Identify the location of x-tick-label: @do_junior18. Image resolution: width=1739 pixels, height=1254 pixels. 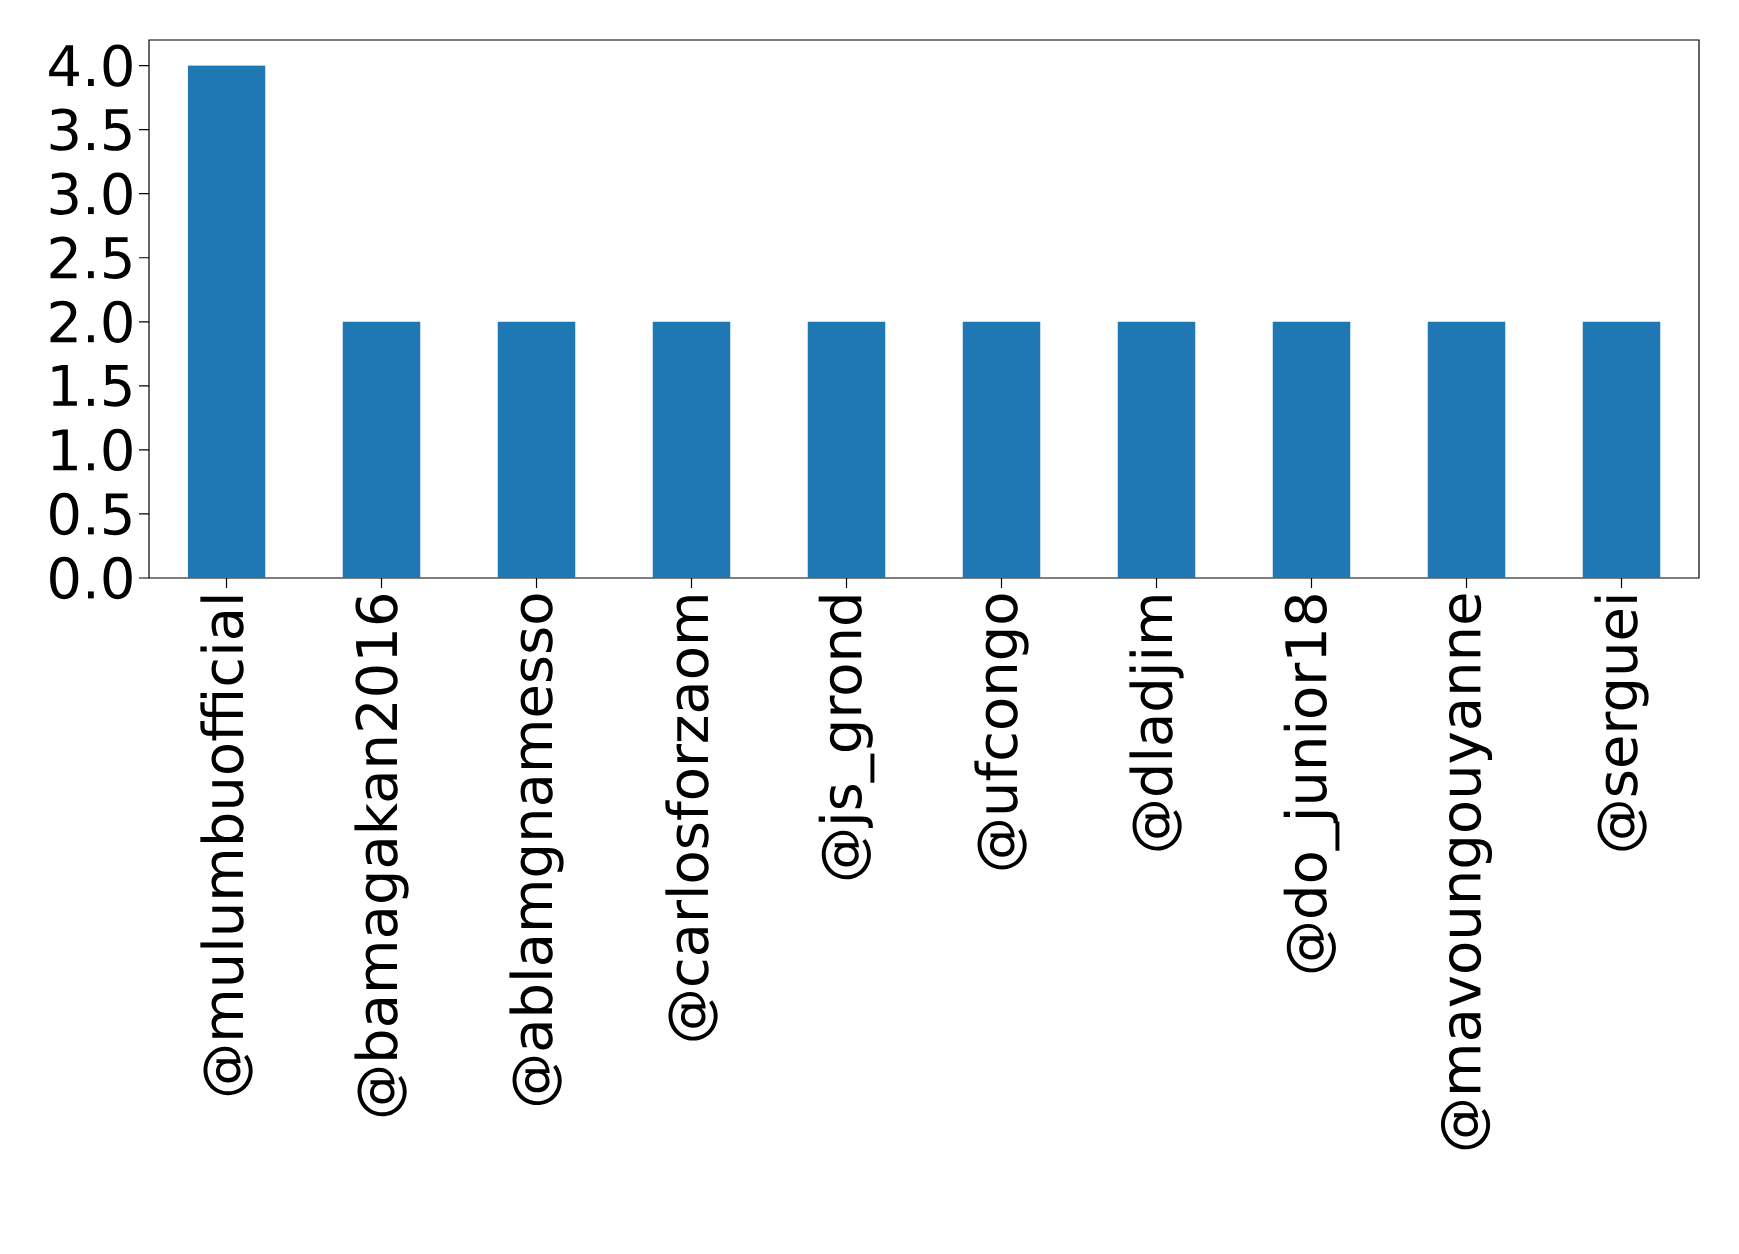
(1311, 784).